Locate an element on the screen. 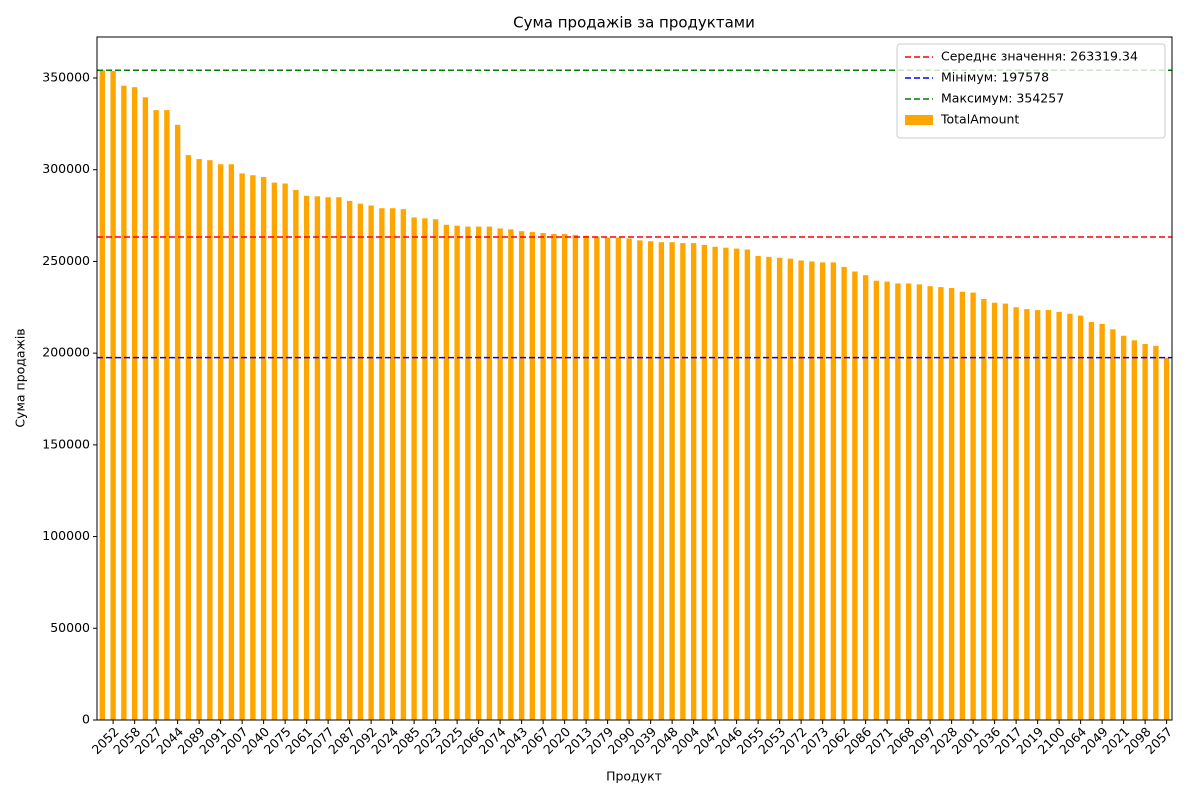 The image size is (1200, 800). y-tick-label: 350000 is located at coordinates (66, 77).